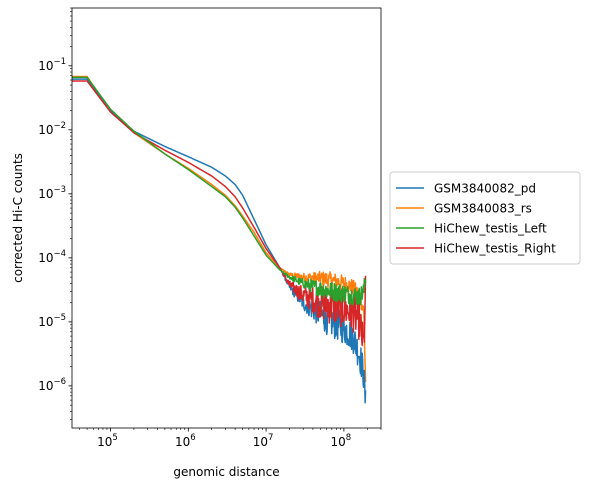 Image resolution: width=590 pixels, height=489 pixels. Describe the element at coordinates (226, 472) in the screenshot. I see `x-axis-label: genomic distance` at that location.